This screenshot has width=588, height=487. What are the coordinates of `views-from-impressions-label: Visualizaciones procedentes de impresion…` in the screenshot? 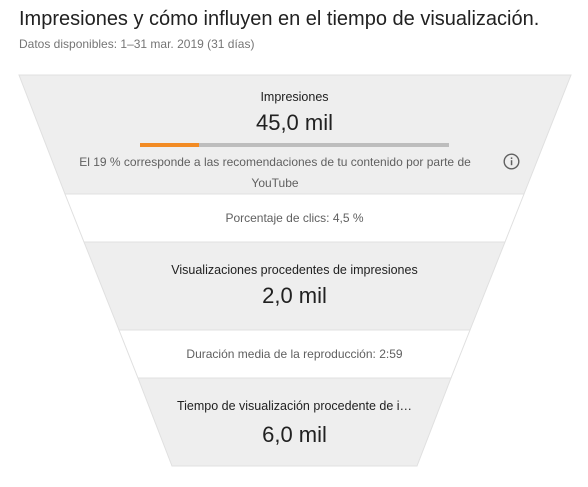 It's located at (294, 270).